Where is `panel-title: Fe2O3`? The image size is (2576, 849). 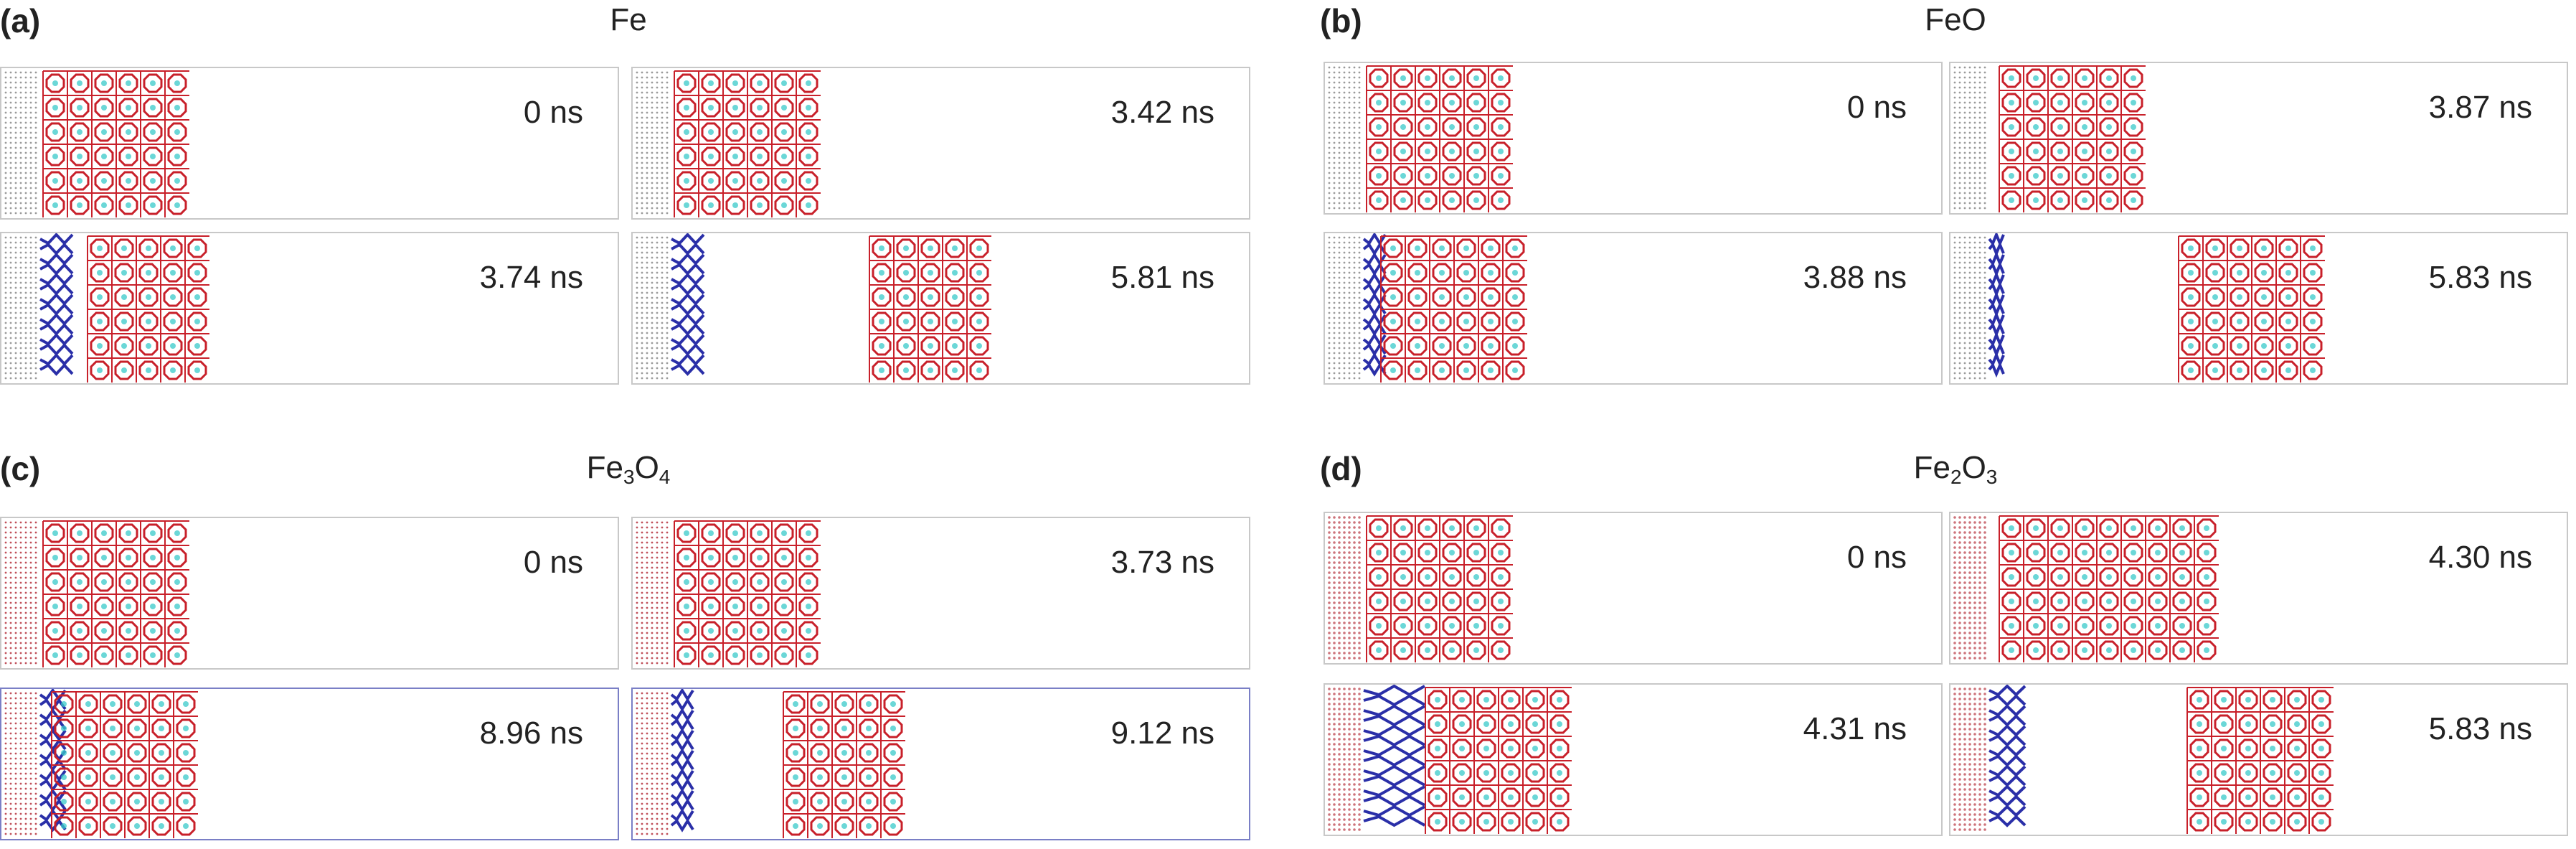 panel-title: Fe2O3 is located at coordinates (1955, 469).